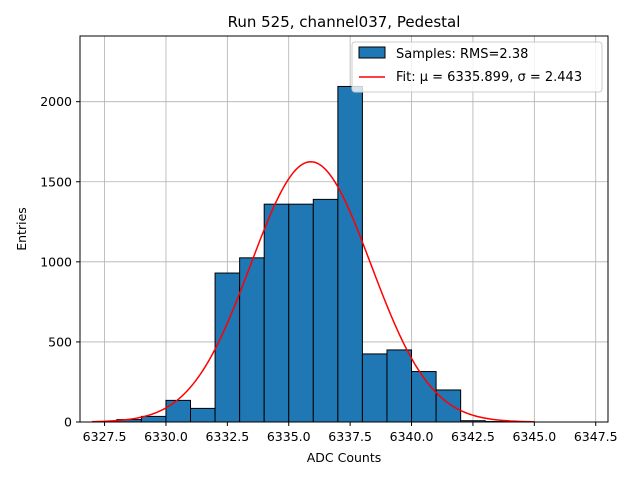 The height and width of the screenshot is (480, 640). I want to click on y-tick-label: 0, so click(68, 422).